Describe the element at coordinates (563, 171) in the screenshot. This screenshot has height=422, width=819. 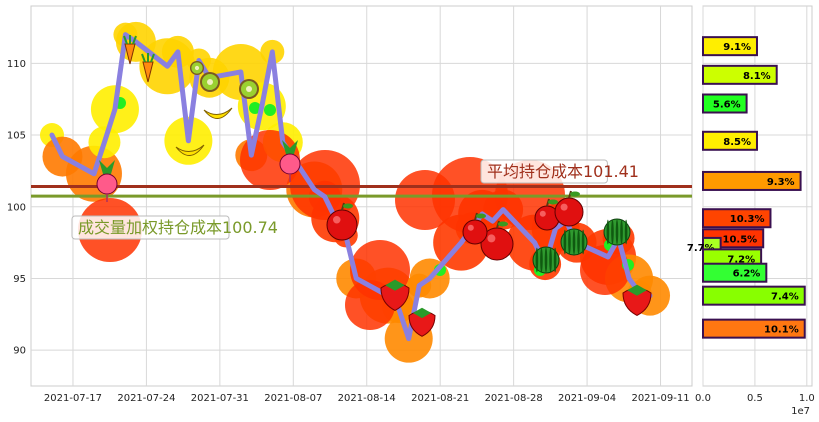
I see `annotation-text: 平均持仓成本101.41` at that location.